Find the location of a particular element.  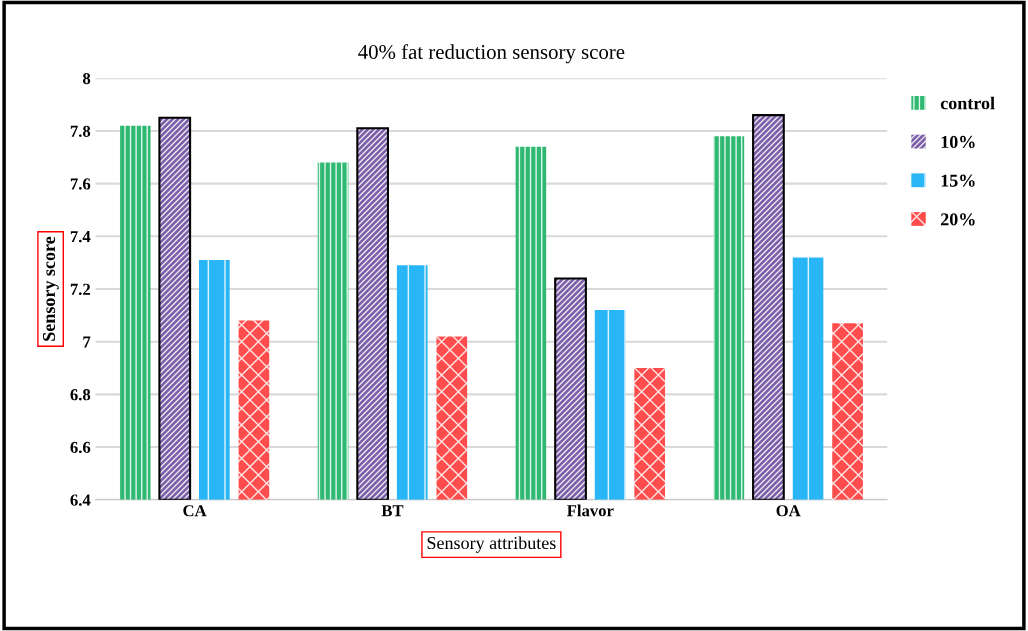

y-axis-title: Sensory score is located at coordinates (50, 288).